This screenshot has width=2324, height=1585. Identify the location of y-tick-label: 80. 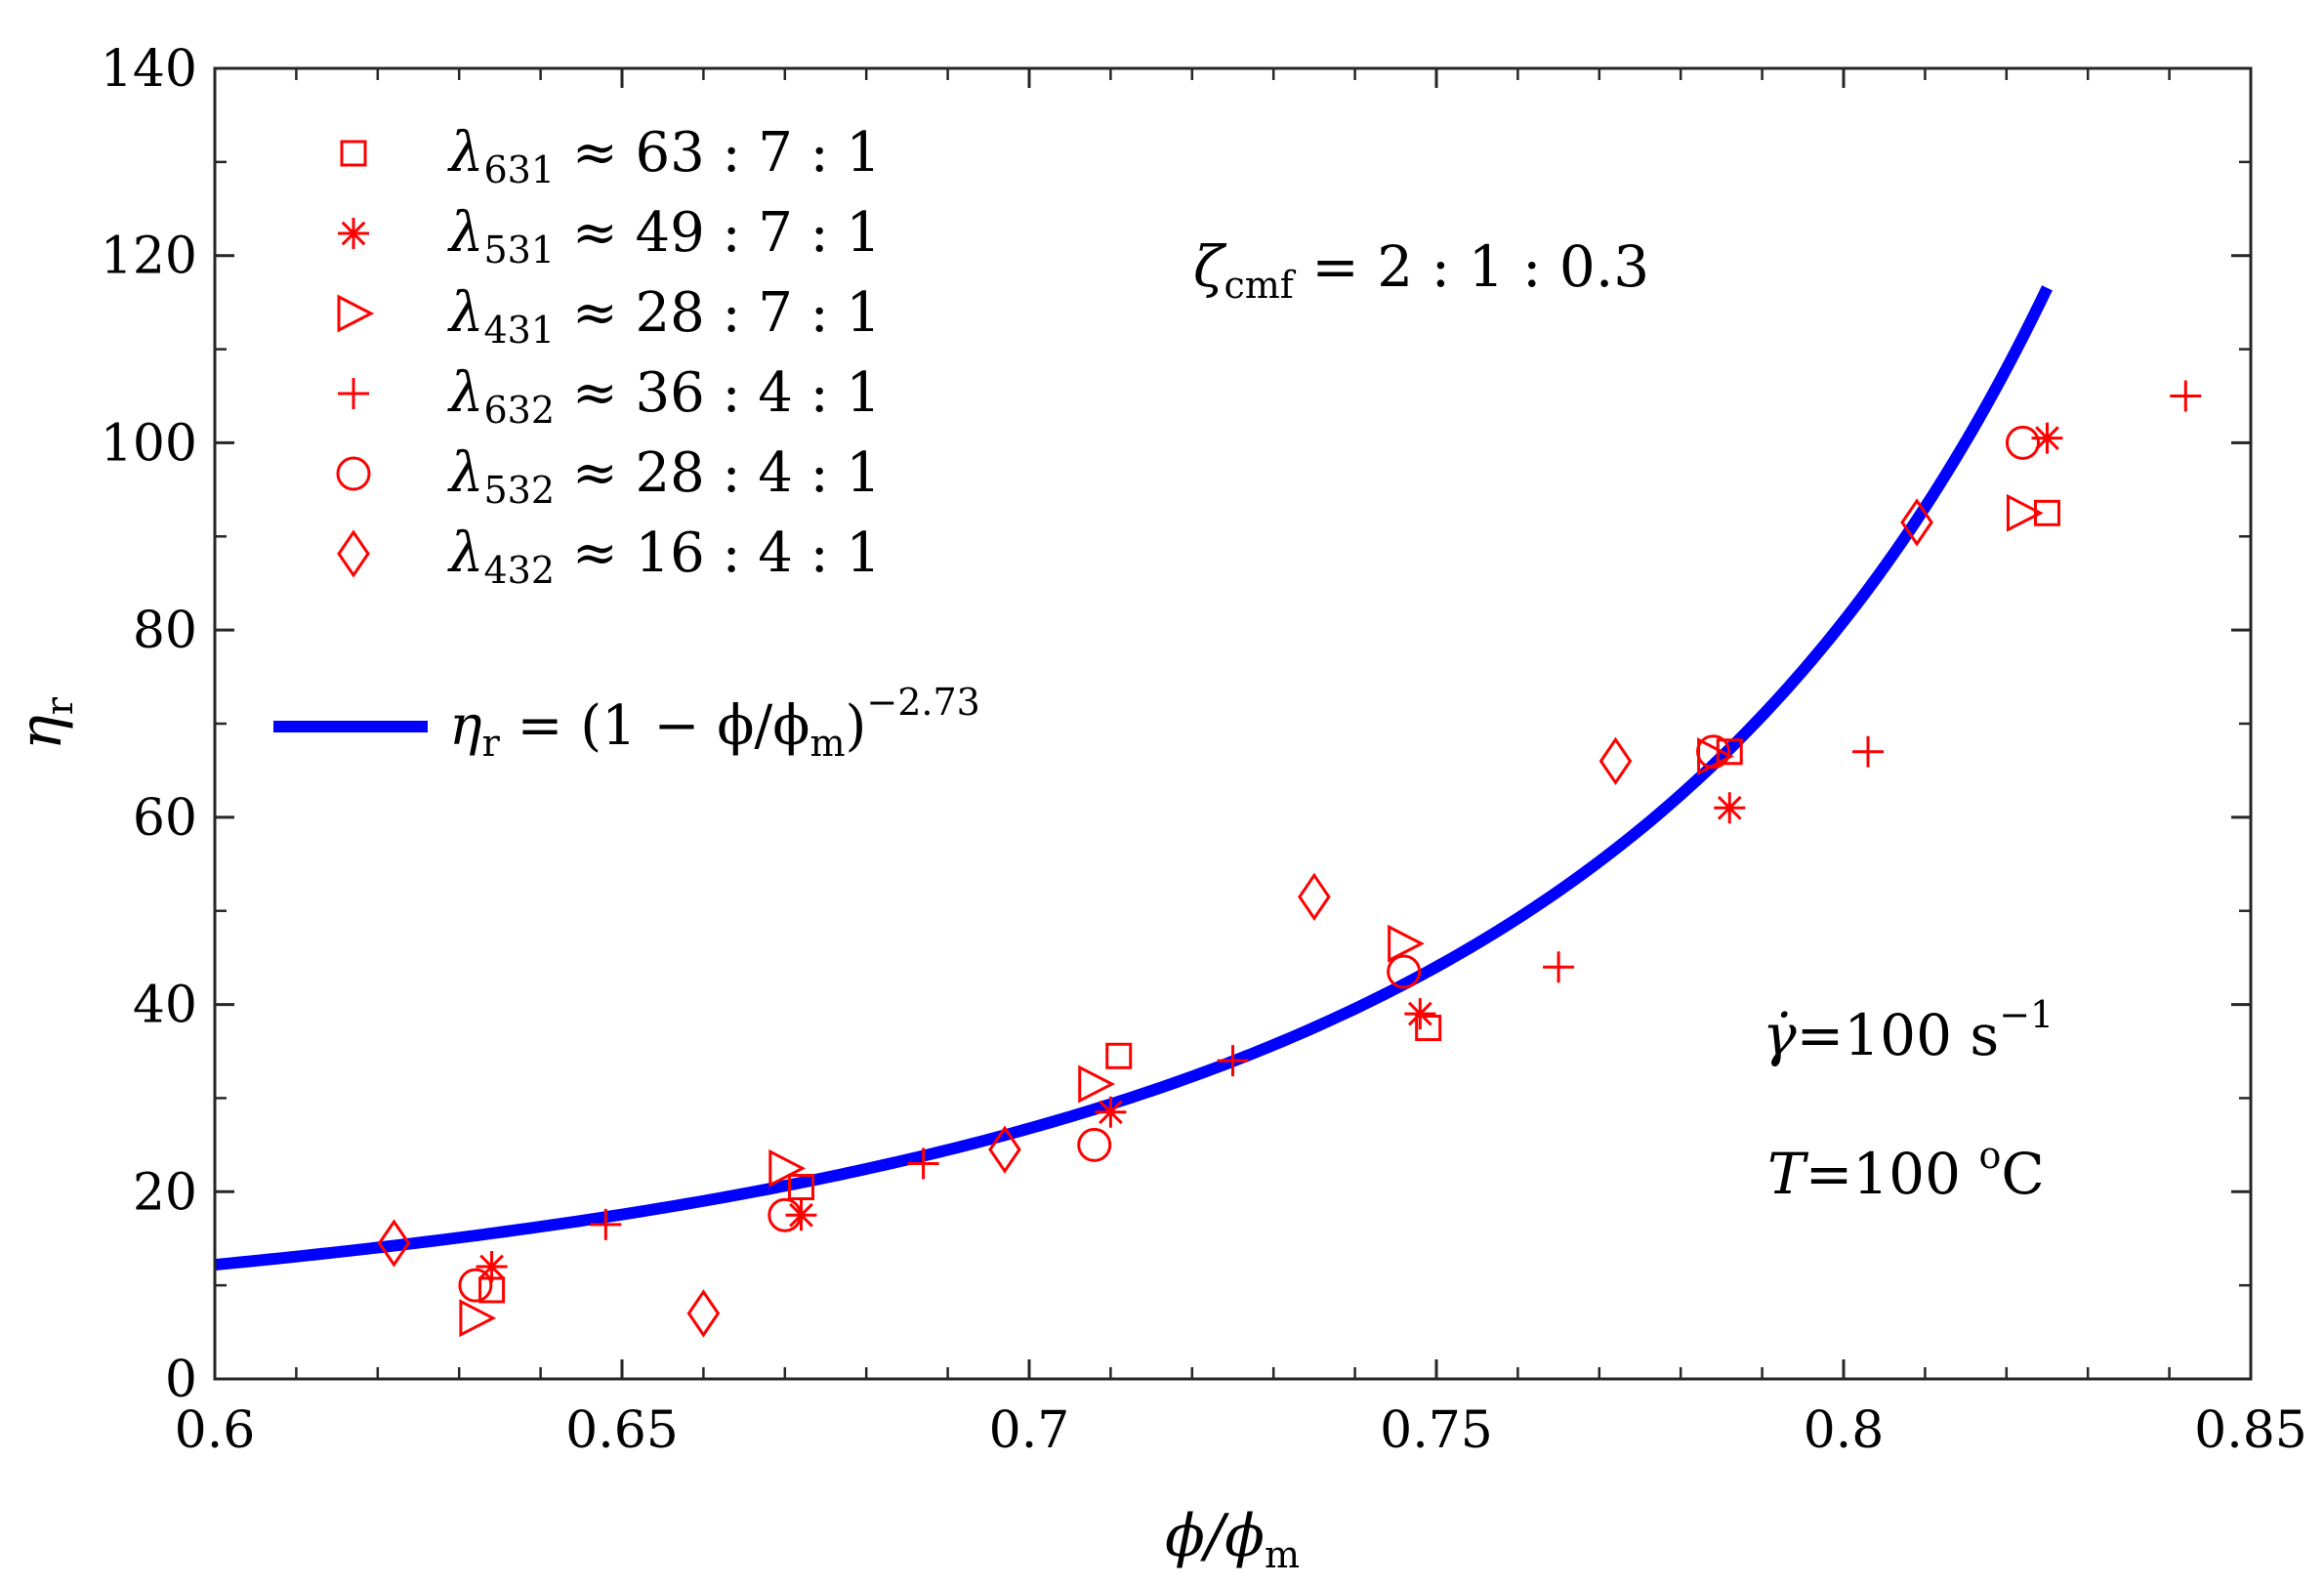
(165, 631).